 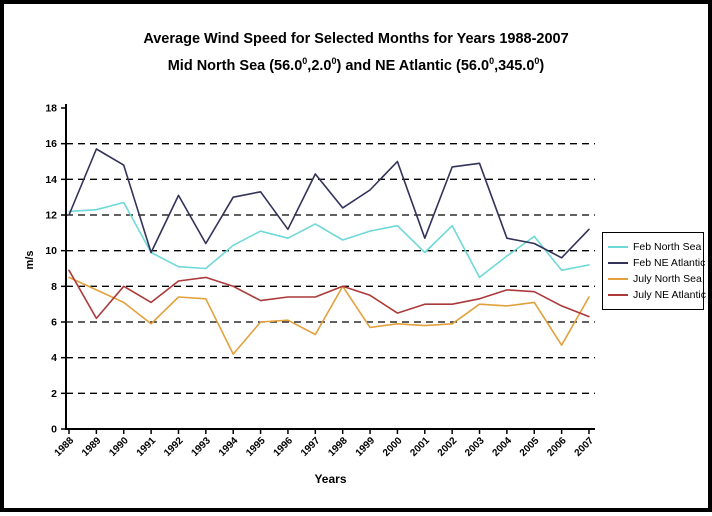 I want to click on title-text-part: ,2.0, so click(x=319, y=65).